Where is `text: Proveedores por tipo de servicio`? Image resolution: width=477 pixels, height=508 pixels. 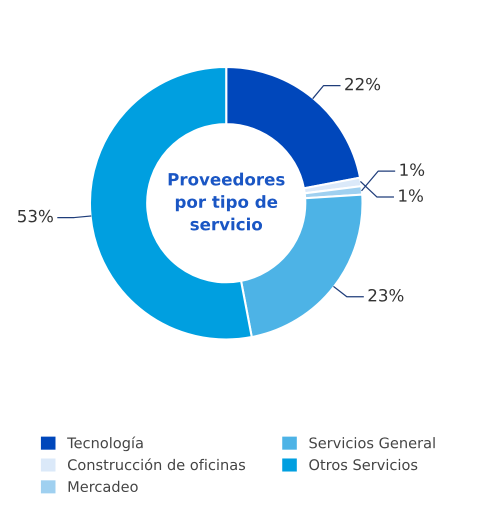
text: Proveedores por tipo de servicio is located at coordinates (226, 201).